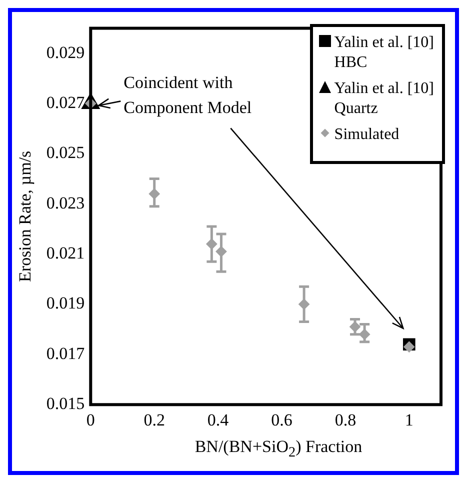 This screenshot has height=483, width=467. What do you see at coordinates (66, 353) in the screenshot?
I see `y-tick-label: 0.017` at bounding box center [66, 353].